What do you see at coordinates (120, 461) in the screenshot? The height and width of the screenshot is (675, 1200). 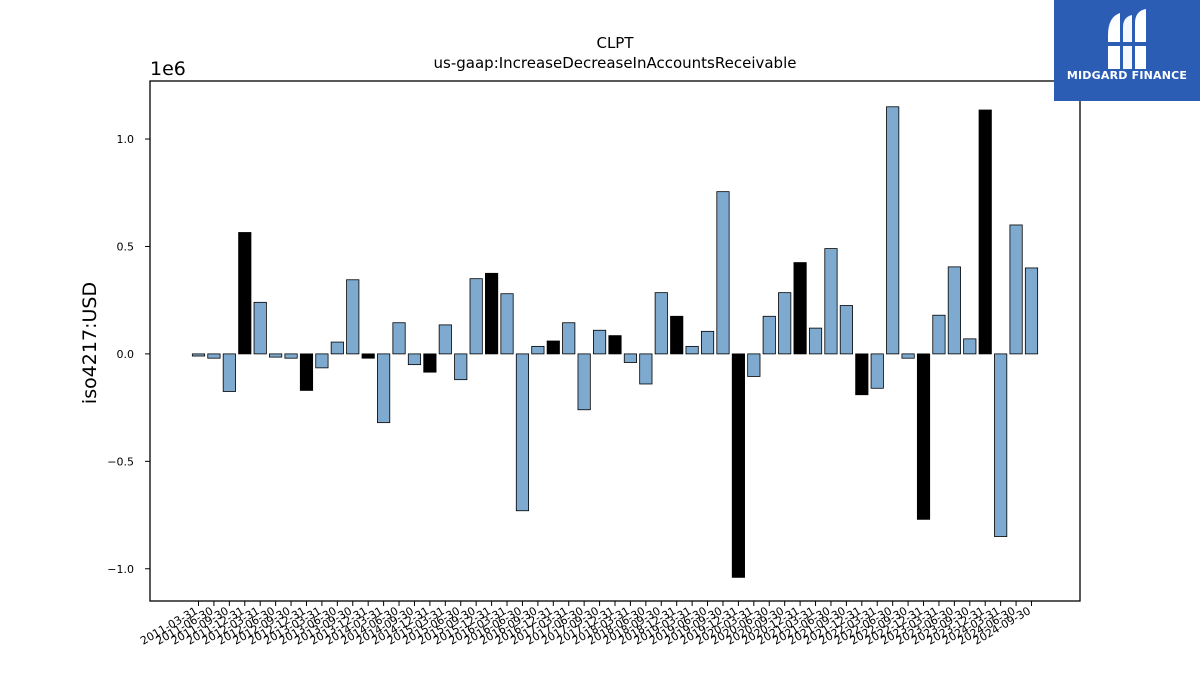 I see `y-tick-label: −0.5` at bounding box center [120, 461].